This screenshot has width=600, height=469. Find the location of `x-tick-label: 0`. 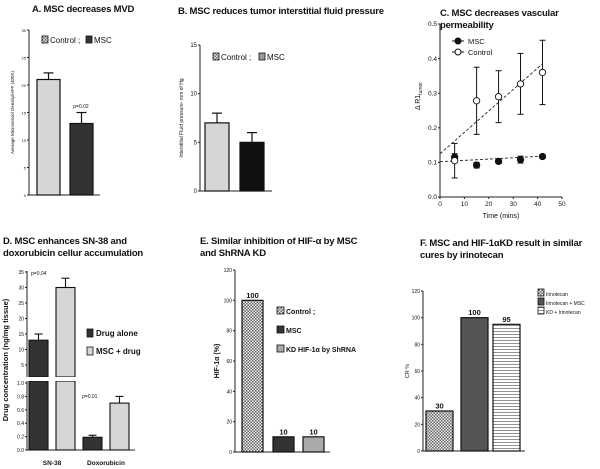

x-tick-label: 0 is located at coordinates (440, 204).